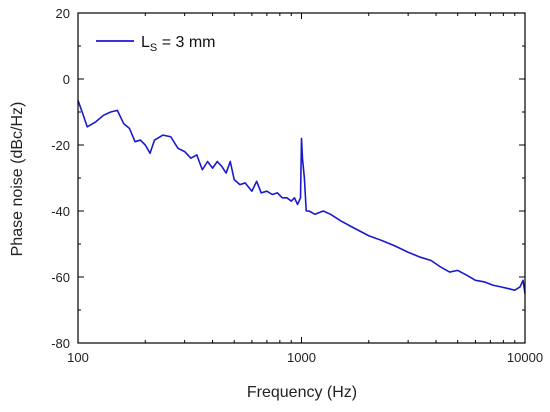  I want to click on y-tick-label: -80, so click(60, 343).